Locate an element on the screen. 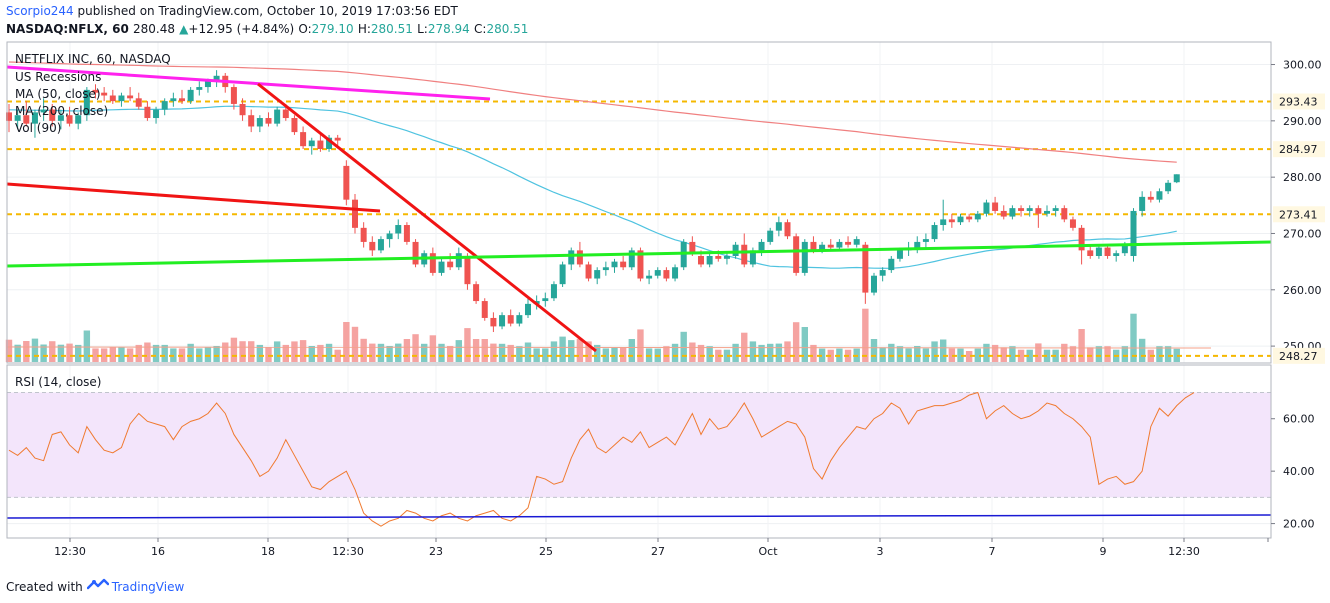 The image size is (1330, 603). time-tick-label: 9 is located at coordinates (1103, 551).